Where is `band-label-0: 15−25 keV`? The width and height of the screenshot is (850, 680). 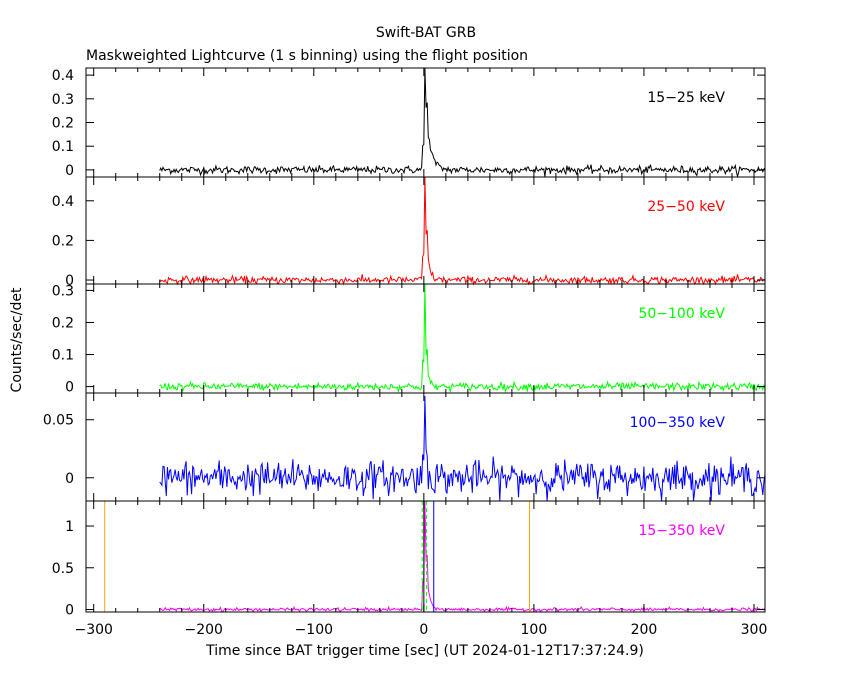
band-label-0: 15−25 keV is located at coordinates (686, 98).